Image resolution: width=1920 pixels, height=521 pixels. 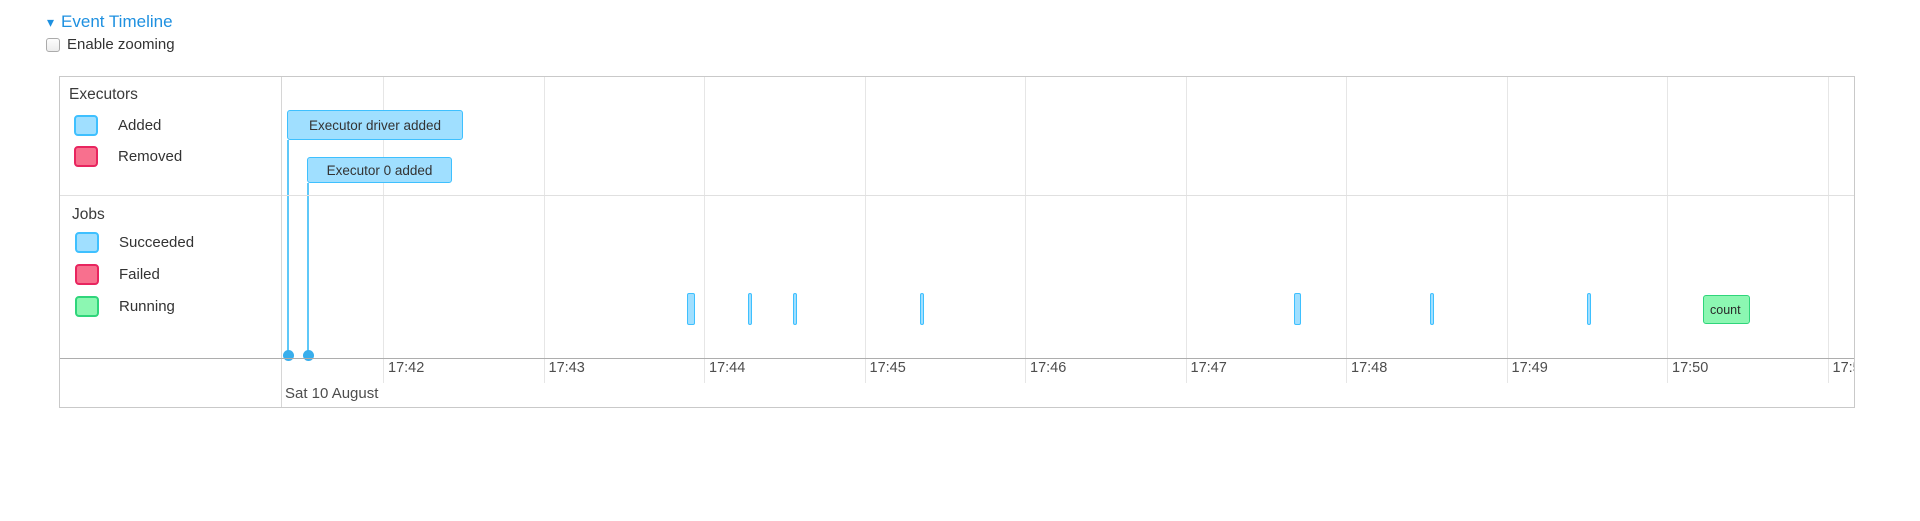 I want to click on axis-minor-label: 17:50, so click(x=1690, y=368).